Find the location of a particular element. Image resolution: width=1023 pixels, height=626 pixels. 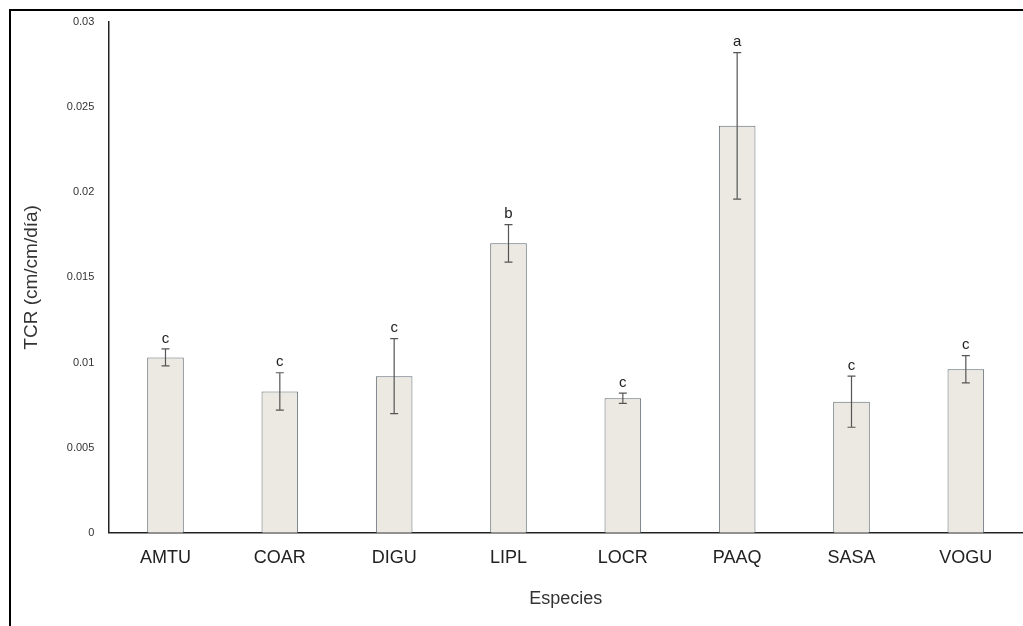

x-tick-label: VOGU is located at coordinates (966, 556).